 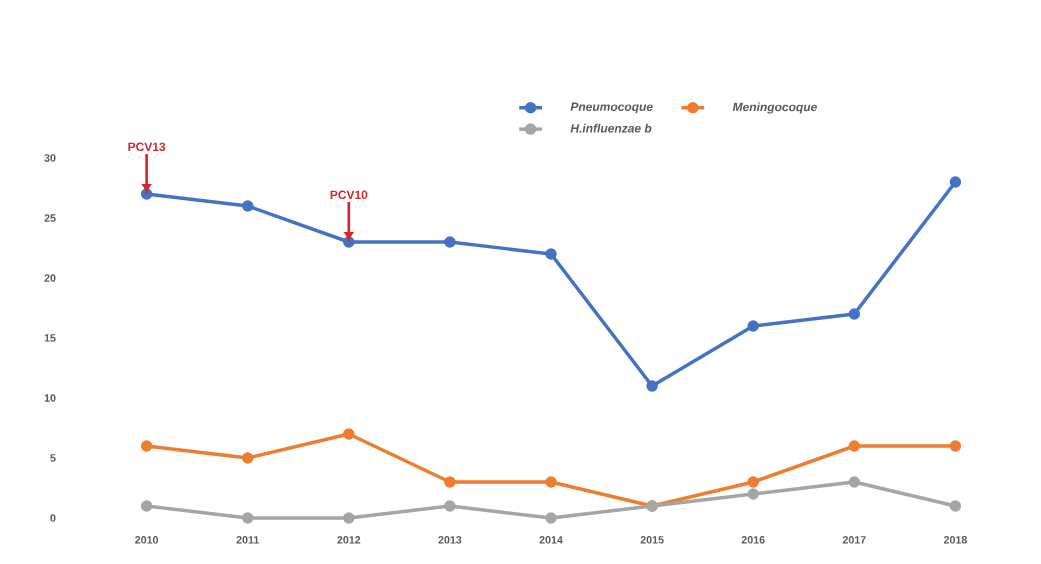 What do you see at coordinates (147, 147) in the screenshot?
I see `annotation: PCV13` at bounding box center [147, 147].